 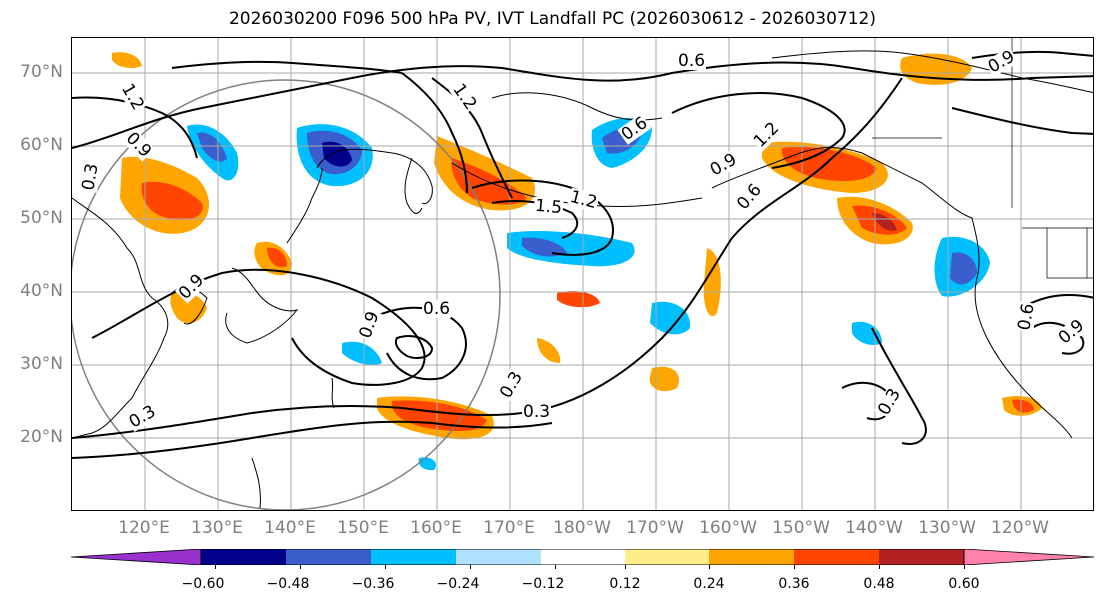 What do you see at coordinates (655, 528) in the screenshot?
I see `lon-label-170w: 170°W` at bounding box center [655, 528].